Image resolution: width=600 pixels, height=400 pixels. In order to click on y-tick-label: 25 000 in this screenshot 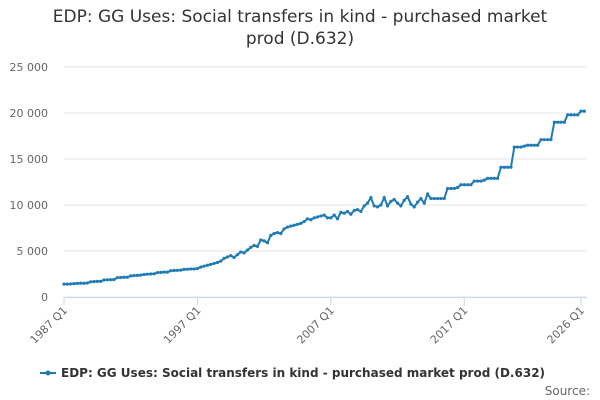, I will do `click(29, 67)`.